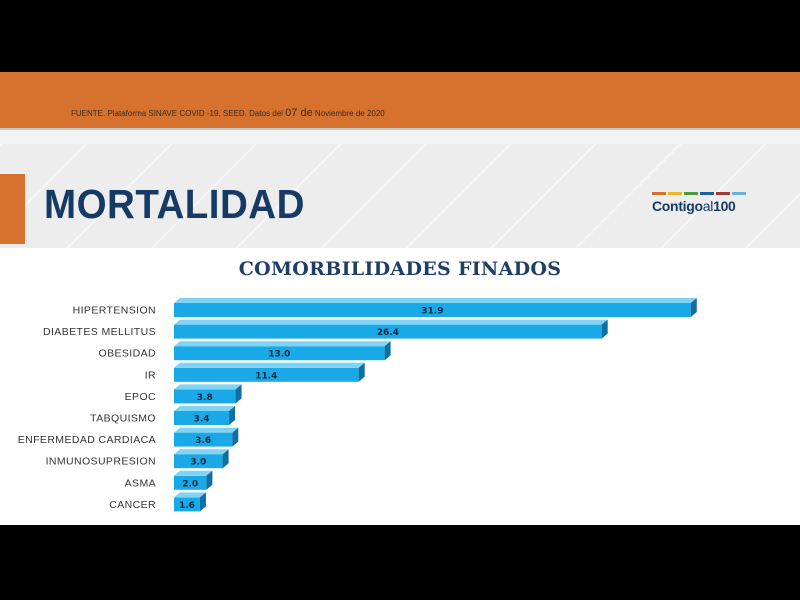 Image resolution: width=800 pixels, height=600 pixels. I want to click on category-label: IR, so click(150, 375).